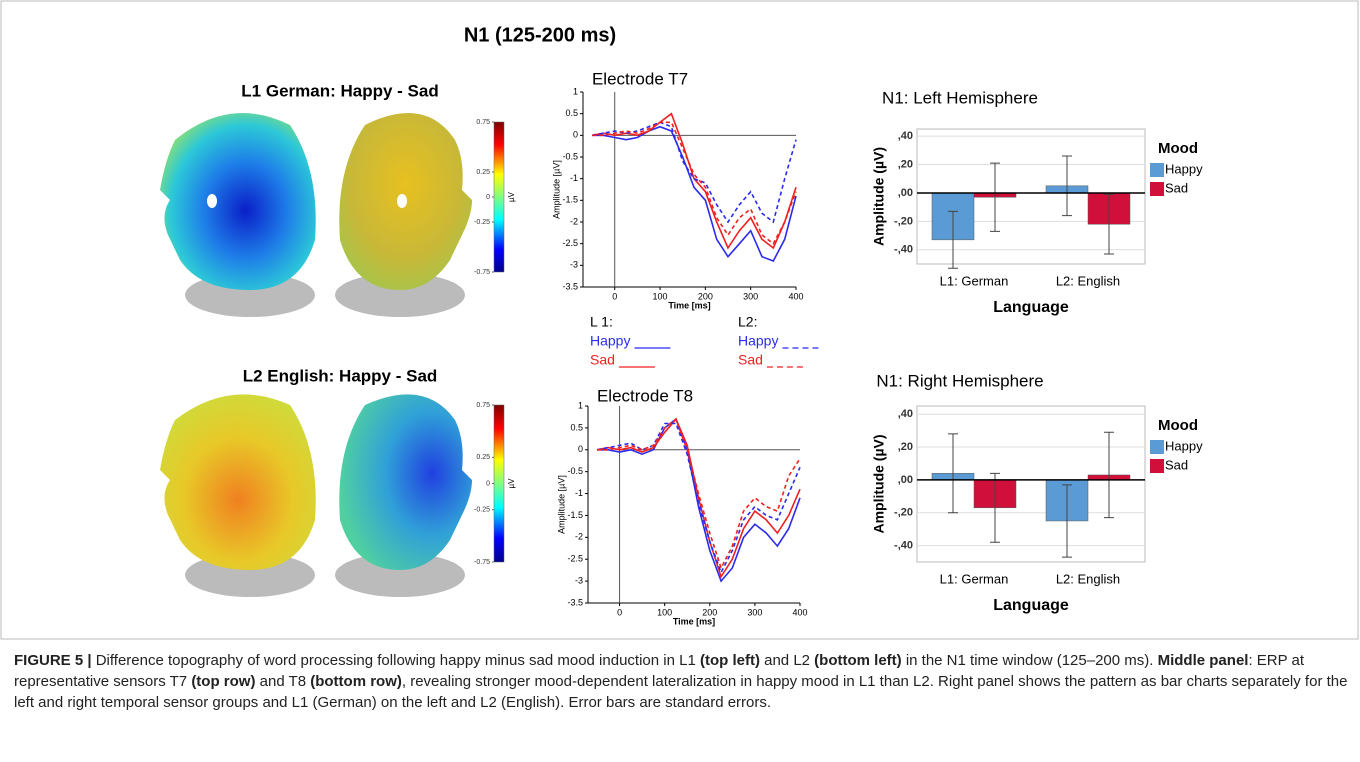 The height and width of the screenshot is (762, 1360). What do you see at coordinates (959, 380) in the screenshot?
I see `panel-title: N1: Right Hemisphere` at bounding box center [959, 380].